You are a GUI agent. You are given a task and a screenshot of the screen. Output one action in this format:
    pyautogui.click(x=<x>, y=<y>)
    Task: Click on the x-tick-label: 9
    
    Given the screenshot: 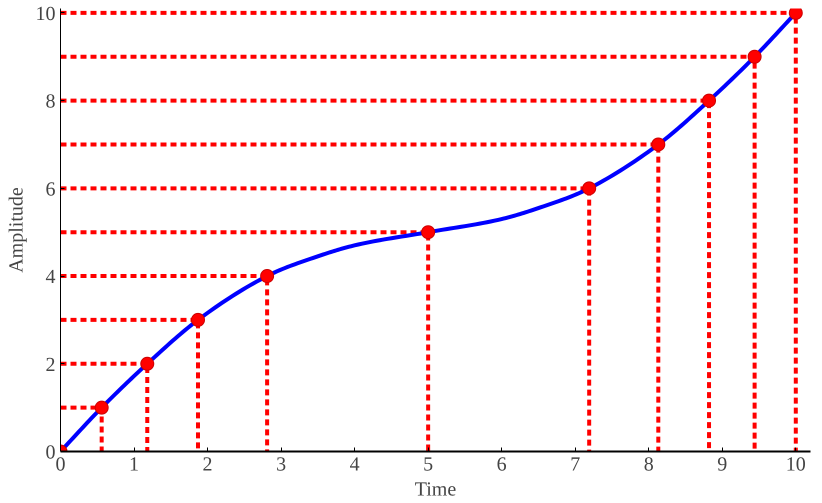 What is the action you would take?
    pyautogui.click(x=722, y=465)
    